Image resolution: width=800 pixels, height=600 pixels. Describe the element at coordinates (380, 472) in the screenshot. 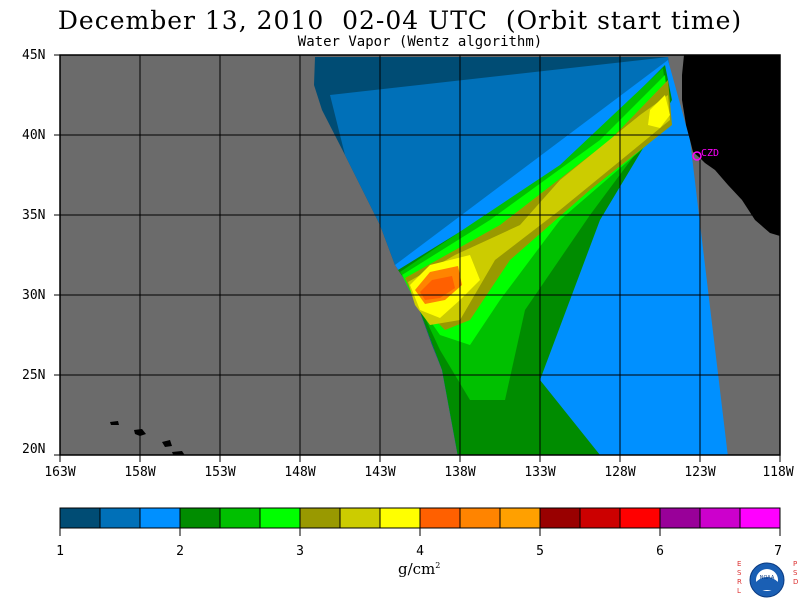

I see `lon-label-143w: 143W` at that location.